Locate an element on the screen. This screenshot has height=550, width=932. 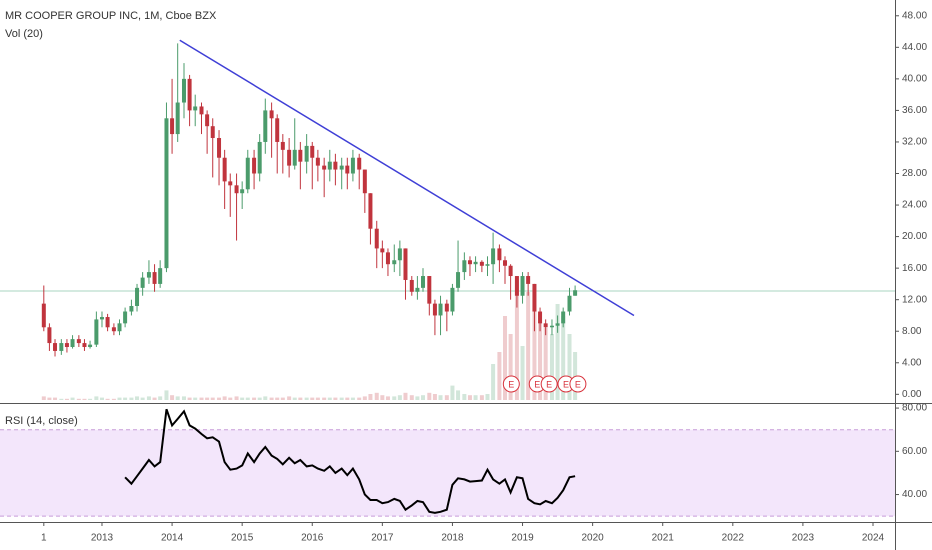
rsi-tick-label: 80.00 is located at coordinates (914, 408).